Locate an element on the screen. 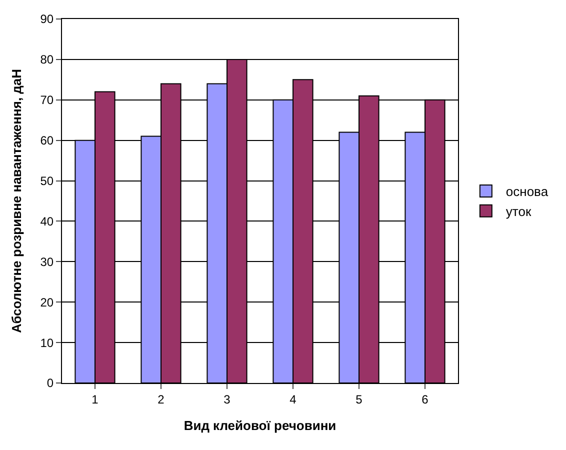 This screenshot has height=450, width=566. x-tick-label: 6 is located at coordinates (425, 399).